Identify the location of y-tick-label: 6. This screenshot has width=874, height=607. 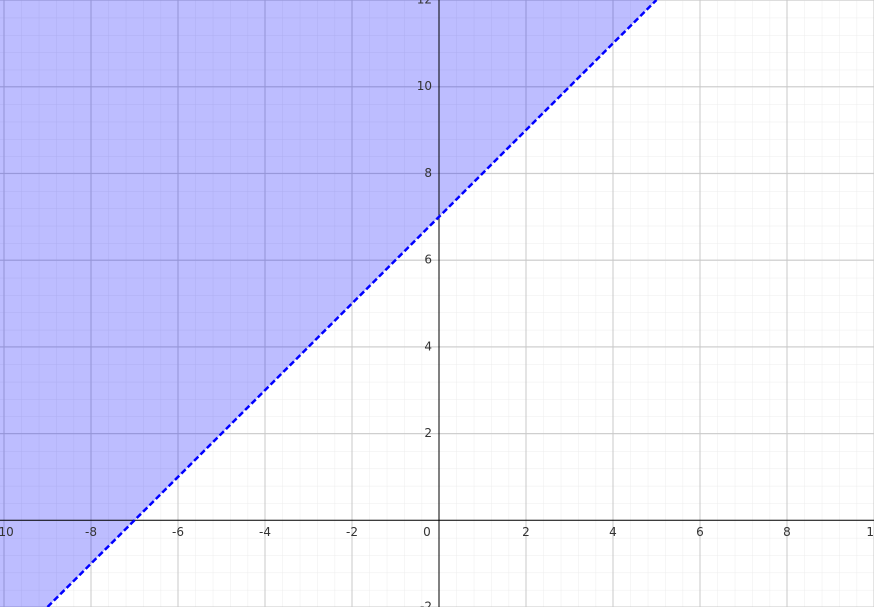
(428, 260).